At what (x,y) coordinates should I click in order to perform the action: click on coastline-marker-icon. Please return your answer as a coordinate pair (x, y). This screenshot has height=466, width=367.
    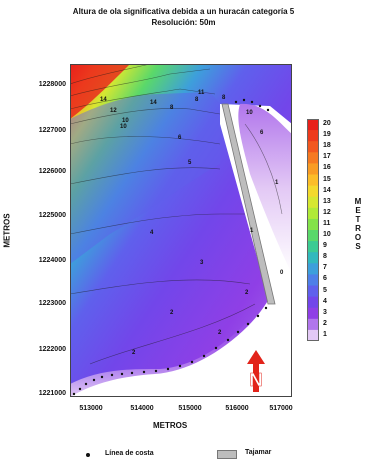
    Looking at the image, I should click on (88, 455).